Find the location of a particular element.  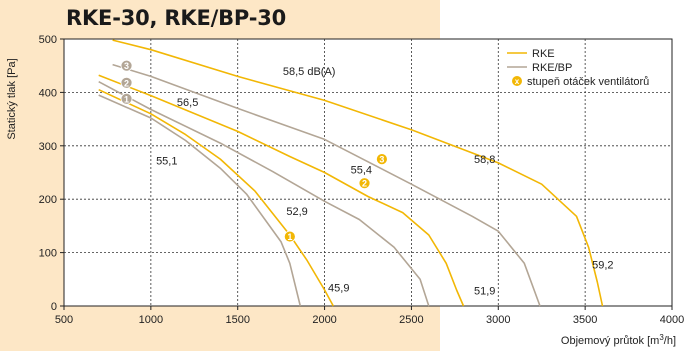

x-tick-label: 4000 is located at coordinates (672, 320).